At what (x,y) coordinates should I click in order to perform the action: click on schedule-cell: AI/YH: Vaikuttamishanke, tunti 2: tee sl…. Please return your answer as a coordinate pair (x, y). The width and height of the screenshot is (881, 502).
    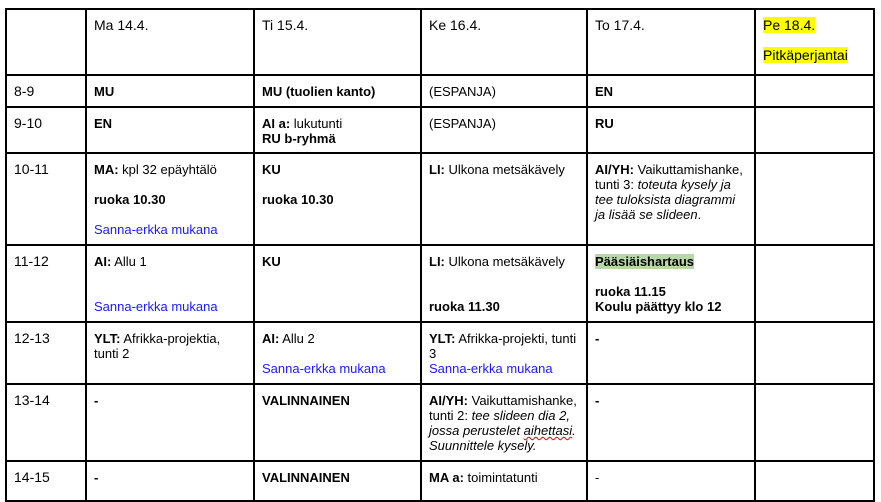
    Looking at the image, I should click on (504, 422).